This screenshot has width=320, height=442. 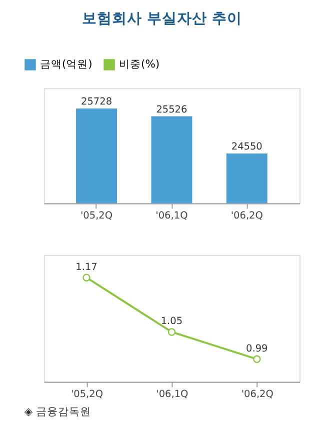 I want to click on legend-label: 금액(억원), so click(x=66, y=64).